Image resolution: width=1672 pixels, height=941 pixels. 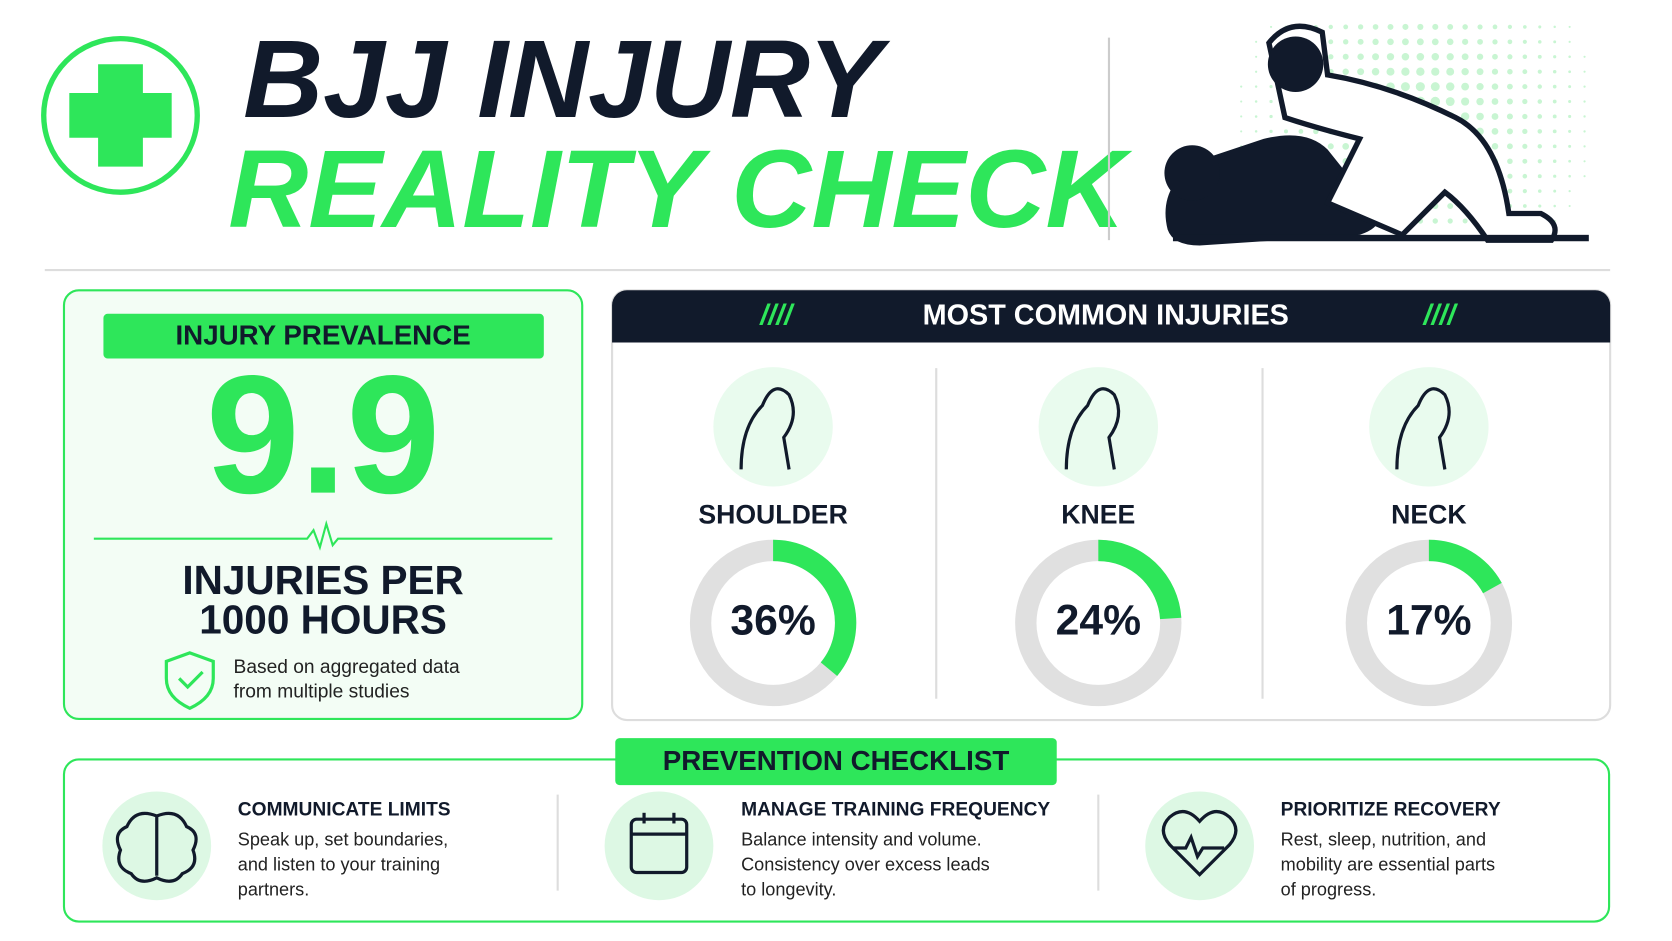 I want to click on prevalence-value: 9.9, so click(x=323, y=434).